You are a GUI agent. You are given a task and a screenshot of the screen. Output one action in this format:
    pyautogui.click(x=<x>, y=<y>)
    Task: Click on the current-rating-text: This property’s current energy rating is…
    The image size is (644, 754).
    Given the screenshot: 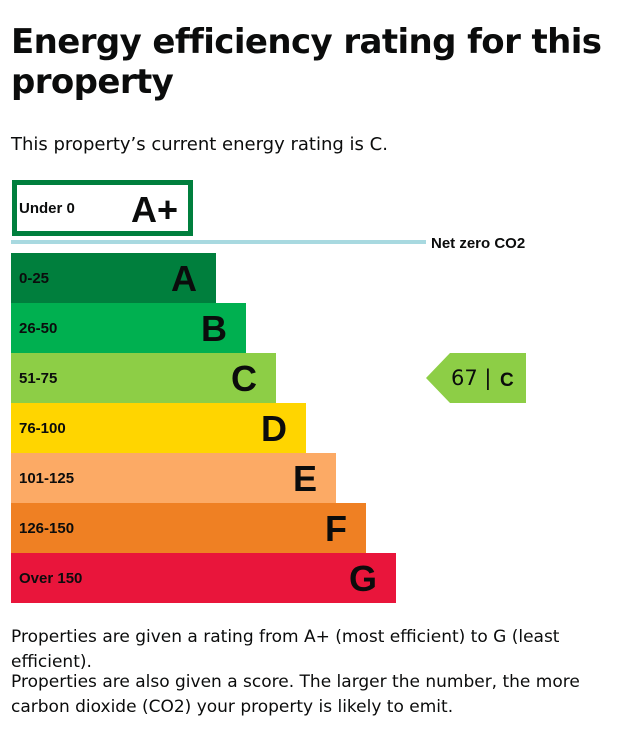 What is the action you would take?
    pyautogui.click(x=199, y=144)
    